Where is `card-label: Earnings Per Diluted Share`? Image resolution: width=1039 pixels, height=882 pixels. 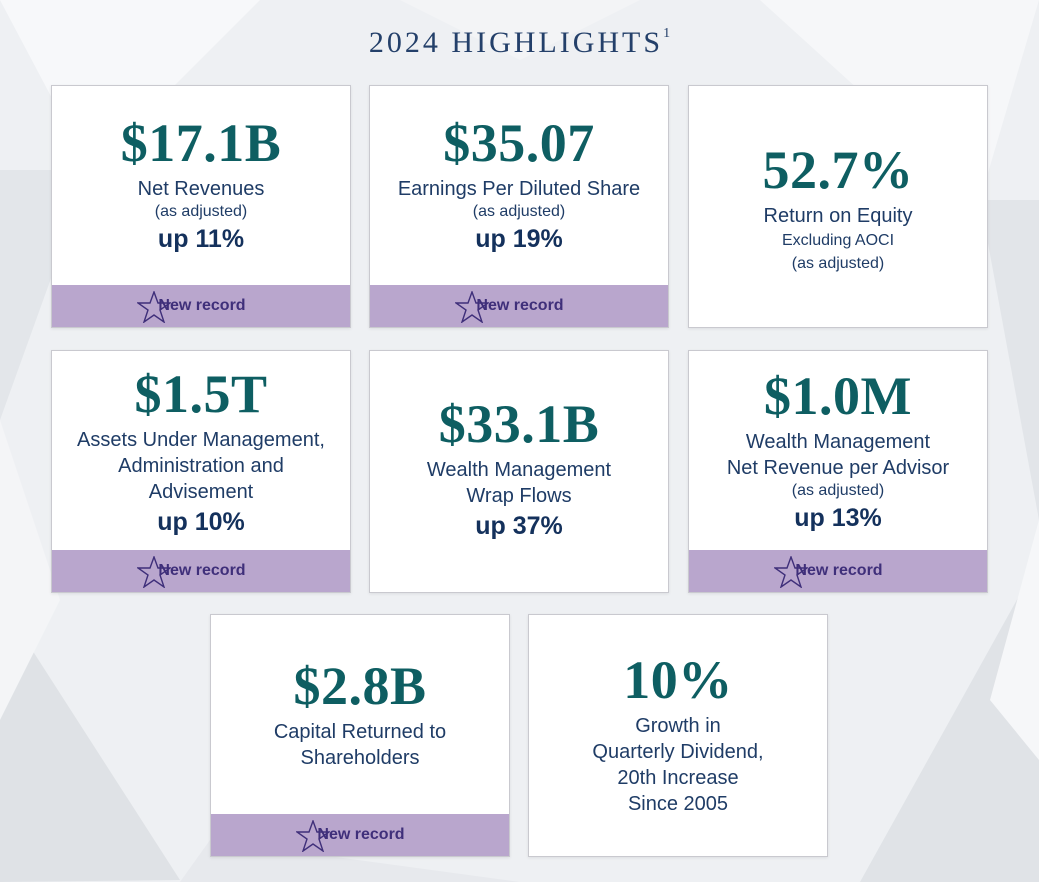 card-label: Earnings Per Diluted Share is located at coordinates (519, 189).